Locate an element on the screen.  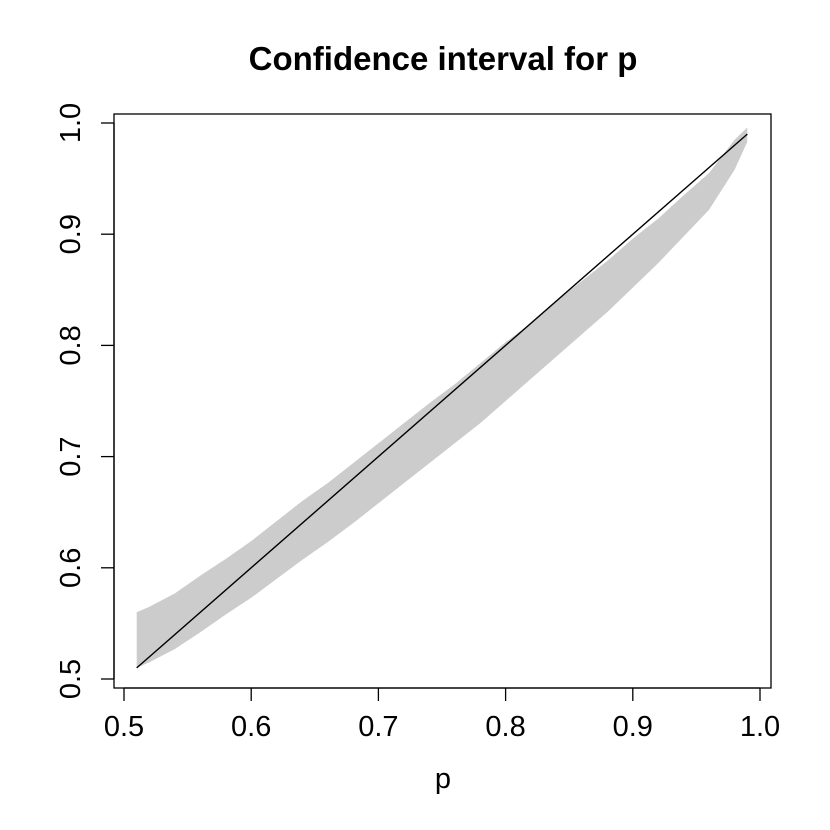
x-tick-label: 0.6 is located at coordinates (251, 727).